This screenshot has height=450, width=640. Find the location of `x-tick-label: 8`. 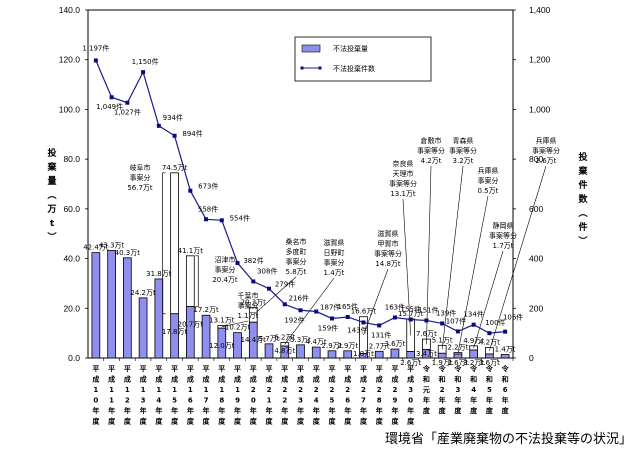

x-tick-label: 8 is located at coordinates (221, 401).